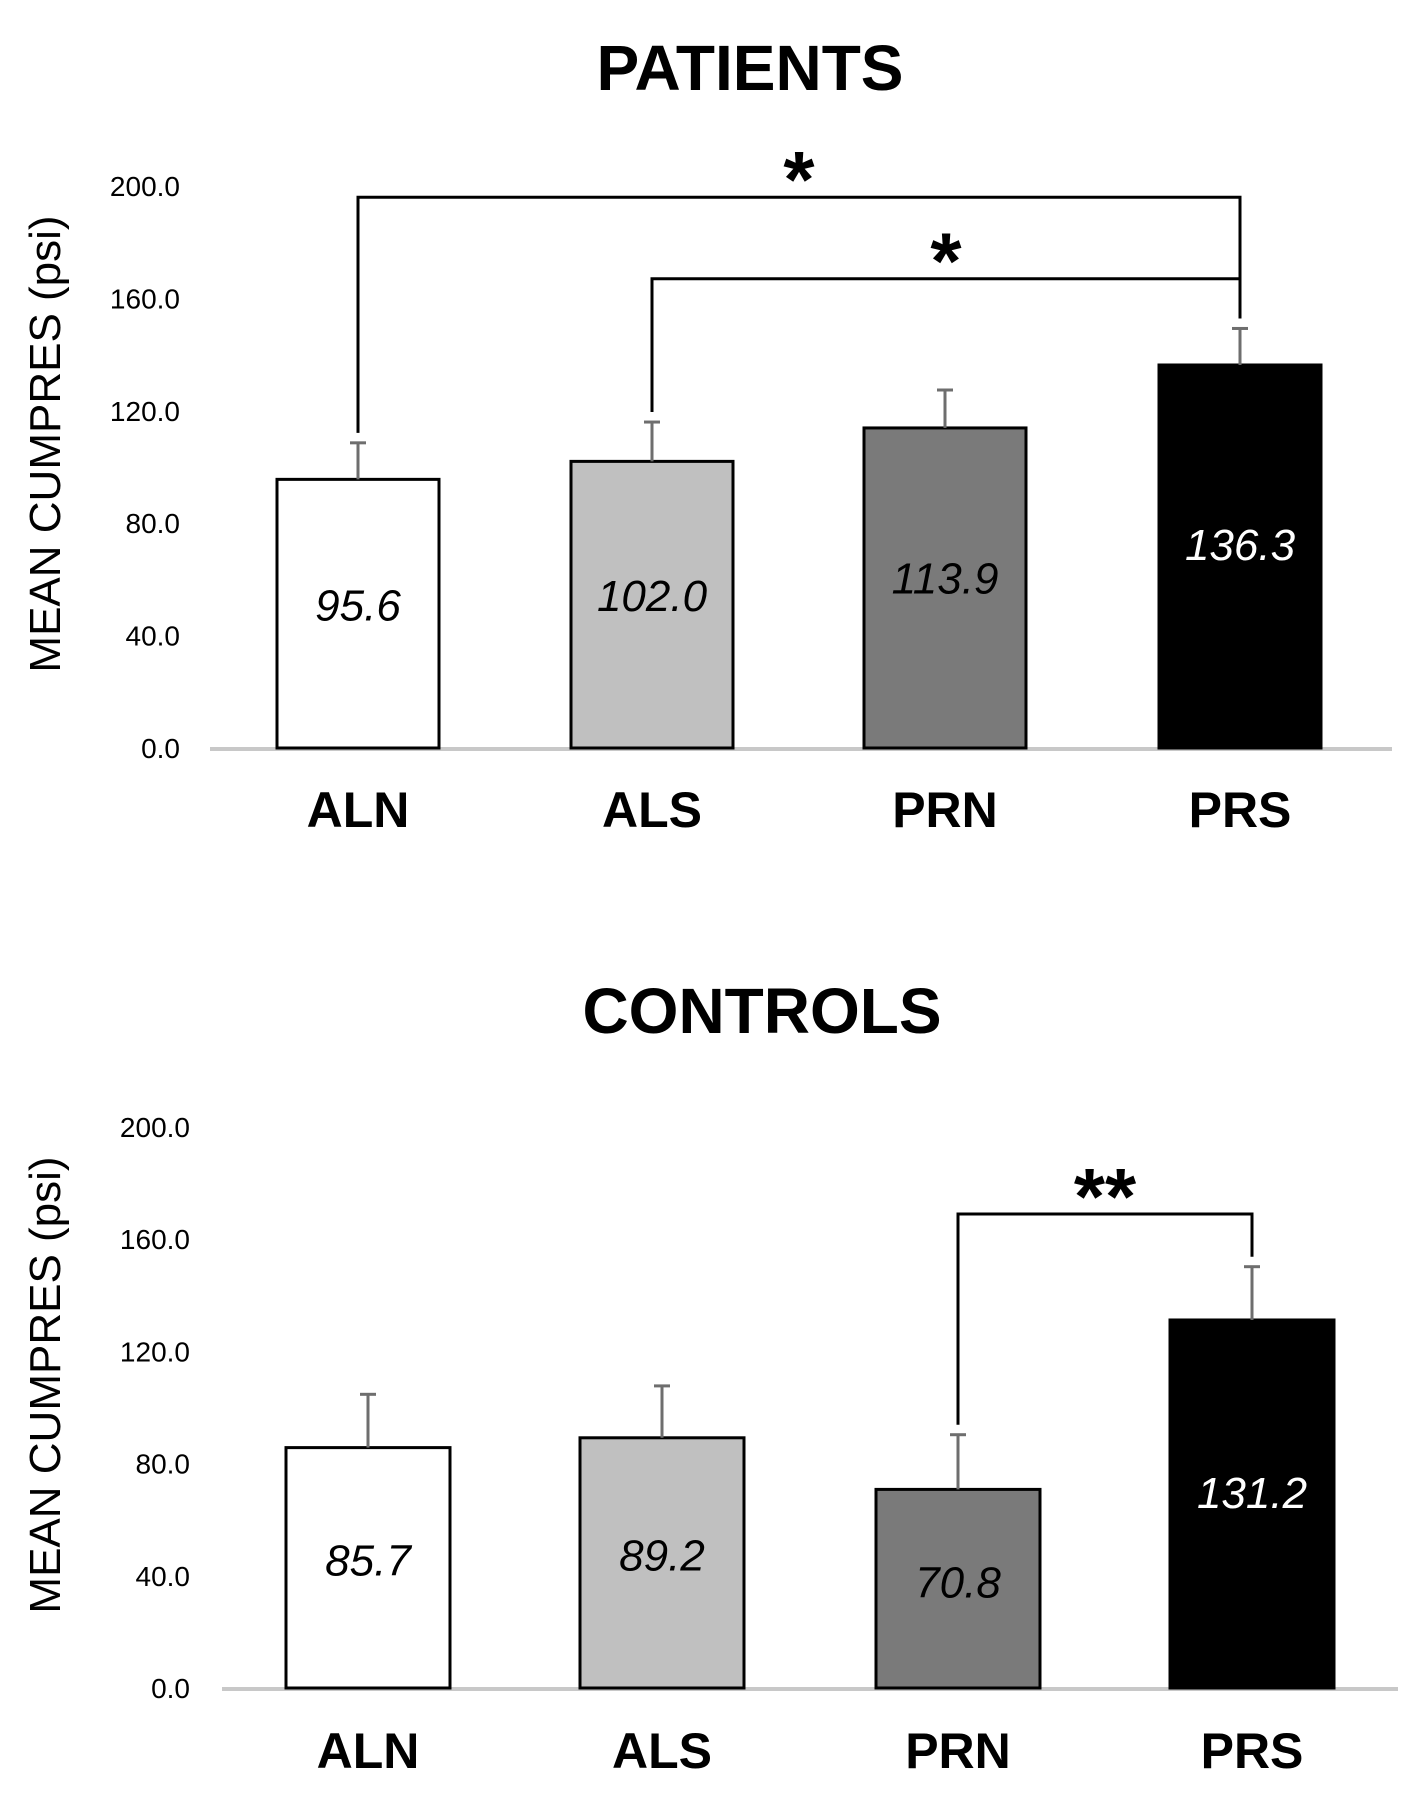  Describe the element at coordinates (958, 1583) in the screenshot. I see `value-label: 70.8` at that location.